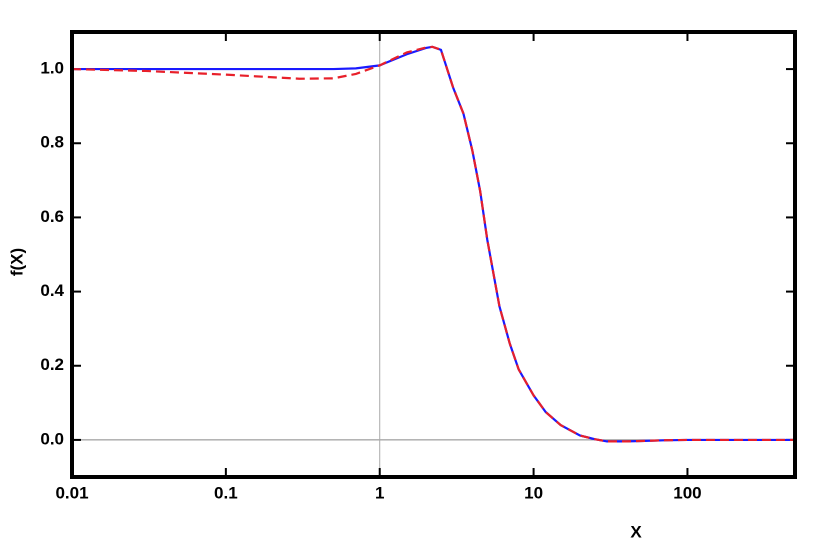 The image size is (830, 545). What do you see at coordinates (226, 492) in the screenshot?
I see `x-tick-label: 0.1` at bounding box center [226, 492].